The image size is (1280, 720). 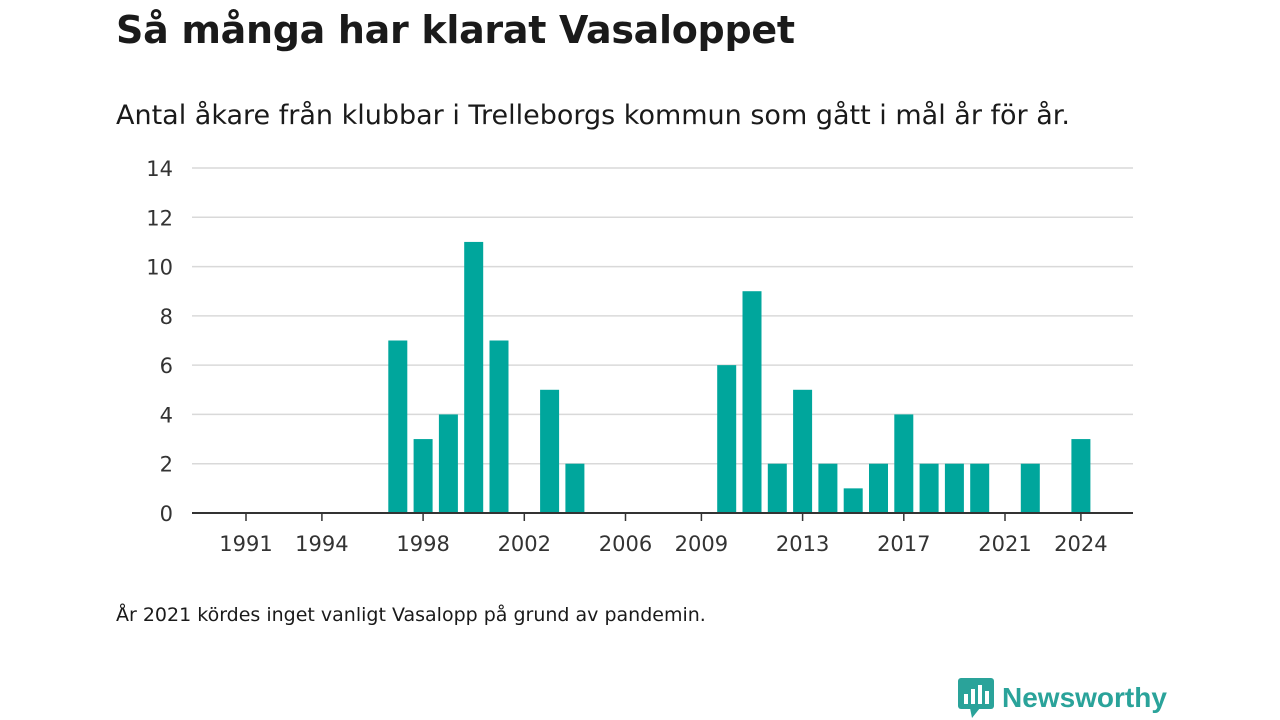 What do you see at coordinates (321, 544) in the screenshot?
I see `x-tick-label: 1994` at bounding box center [321, 544].